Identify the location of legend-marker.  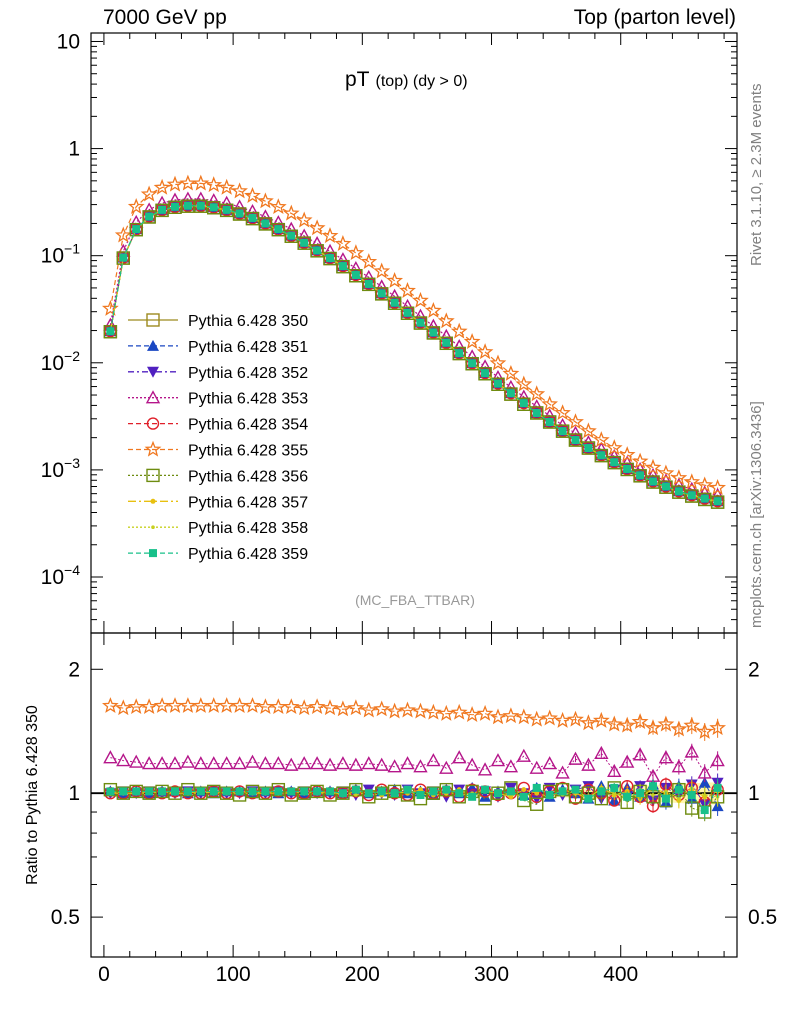
(153, 475).